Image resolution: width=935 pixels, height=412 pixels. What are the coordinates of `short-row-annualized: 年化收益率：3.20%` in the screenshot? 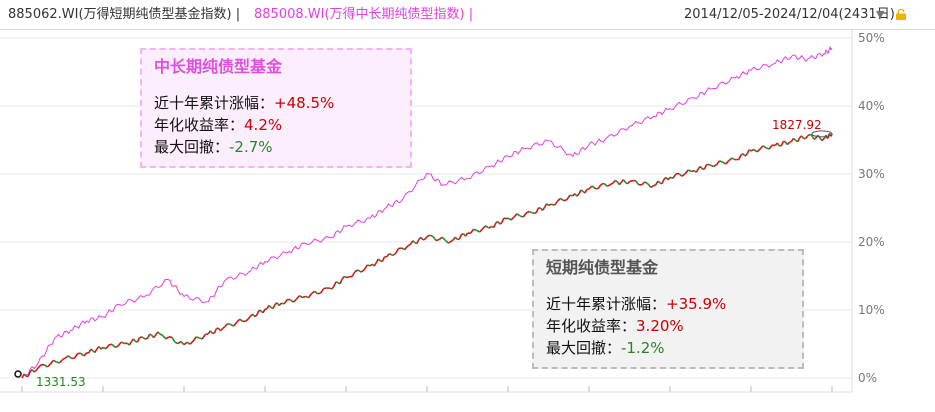 It's located at (668, 326).